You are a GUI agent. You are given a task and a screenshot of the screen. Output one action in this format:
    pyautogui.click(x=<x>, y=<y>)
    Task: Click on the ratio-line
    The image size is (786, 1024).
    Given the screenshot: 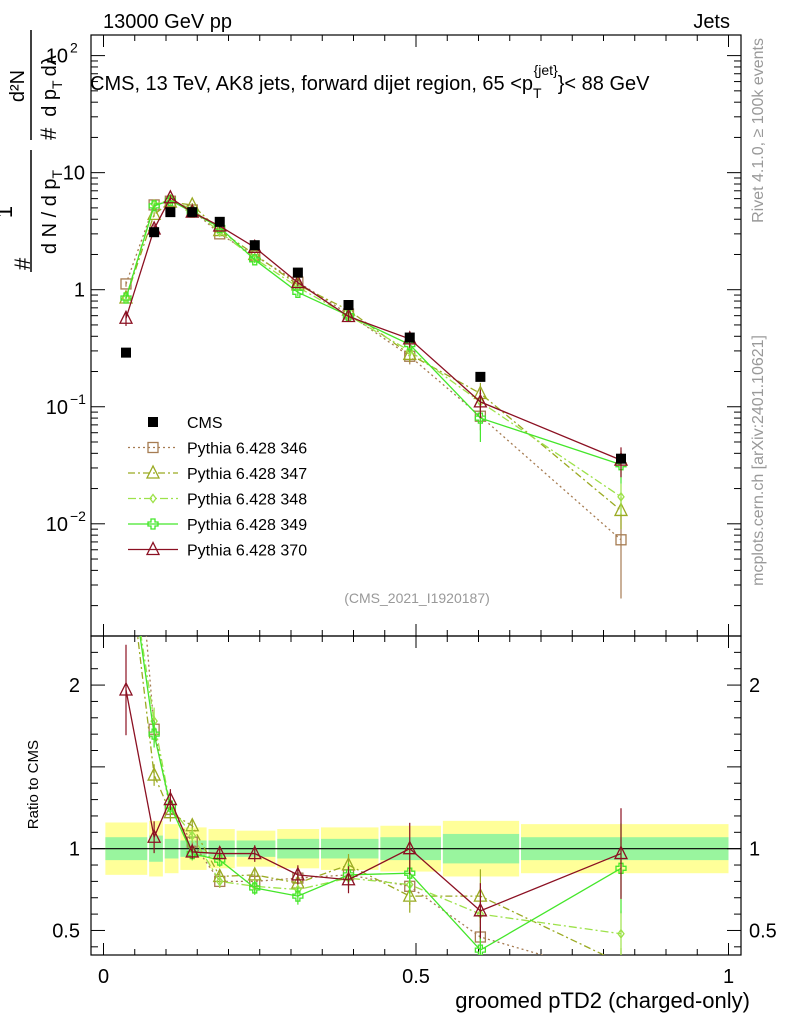 What is the action you would take?
    pyautogui.click(x=373, y=800)
    